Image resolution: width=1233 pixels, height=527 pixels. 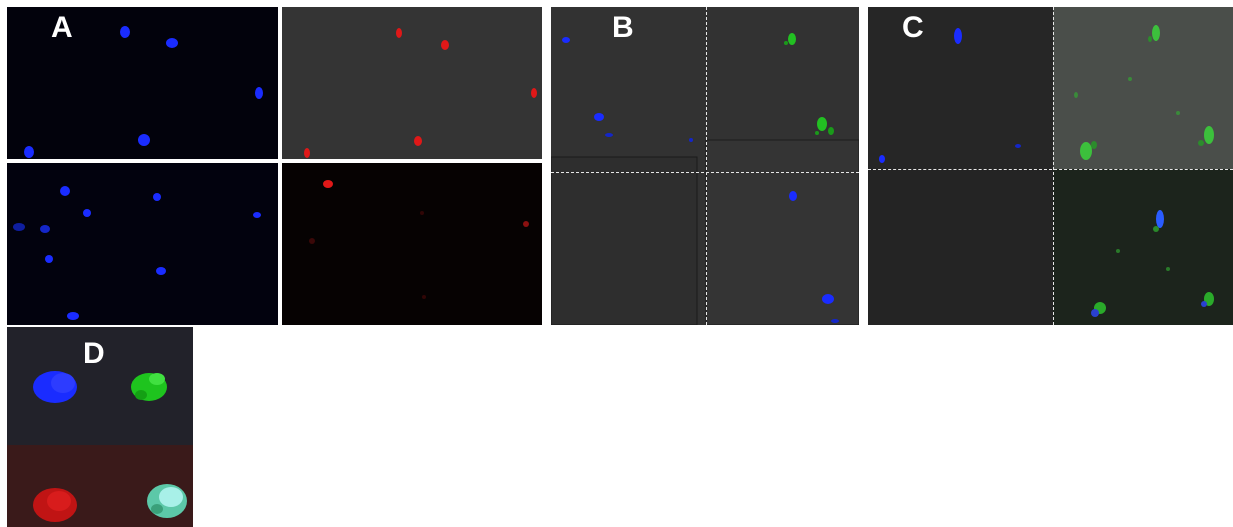 What do you see at coordinates (142, 244) in the screenshot?
I see `panel-a-tile-blue-bottom` at bounding box center [142, 244].